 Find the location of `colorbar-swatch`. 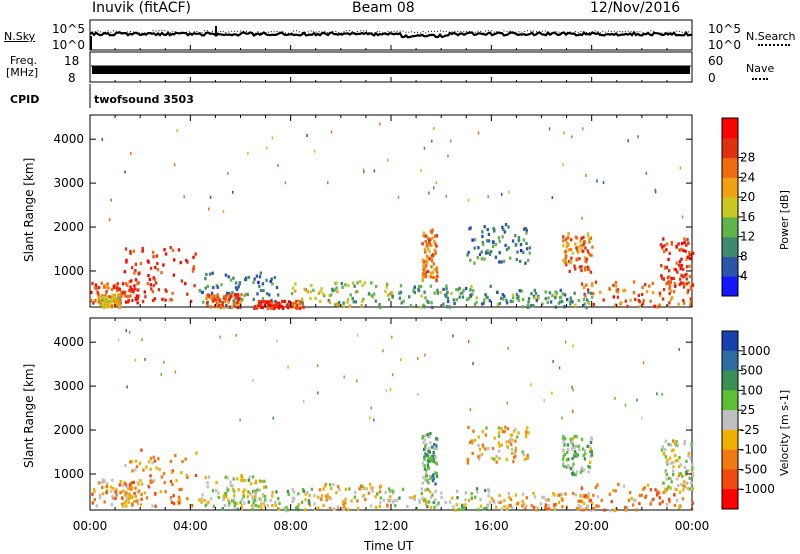

colorbar-swatch is located at coordinates (730, 400).